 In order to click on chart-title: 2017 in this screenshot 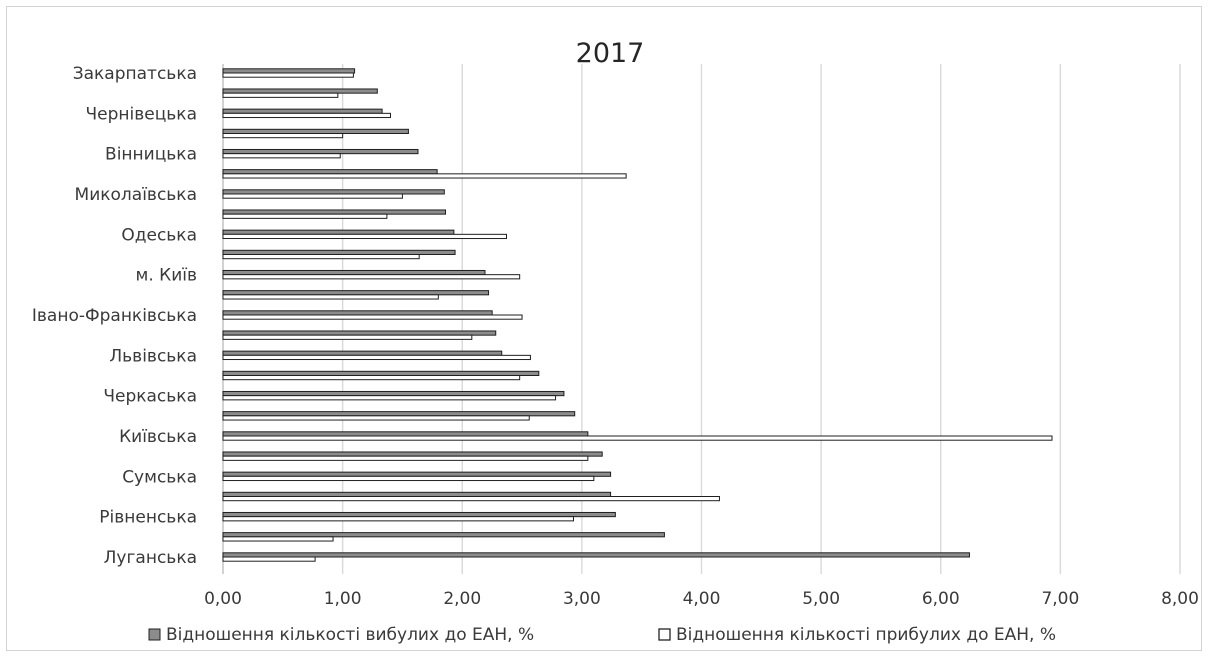, I will do `click(610, 53)`.